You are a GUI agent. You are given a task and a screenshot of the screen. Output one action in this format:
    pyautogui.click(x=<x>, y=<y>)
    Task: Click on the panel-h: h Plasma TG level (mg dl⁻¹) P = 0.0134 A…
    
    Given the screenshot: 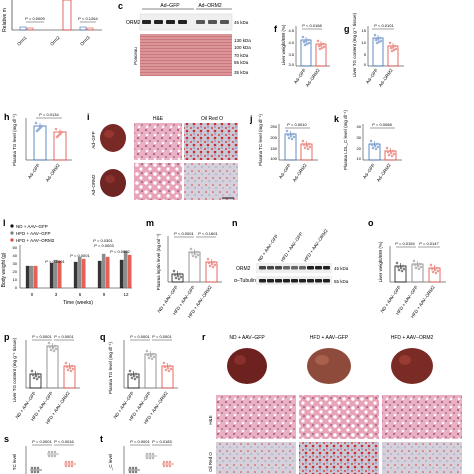 What is the action you would take?
    pyautogui.click(x=38, y=147)
    